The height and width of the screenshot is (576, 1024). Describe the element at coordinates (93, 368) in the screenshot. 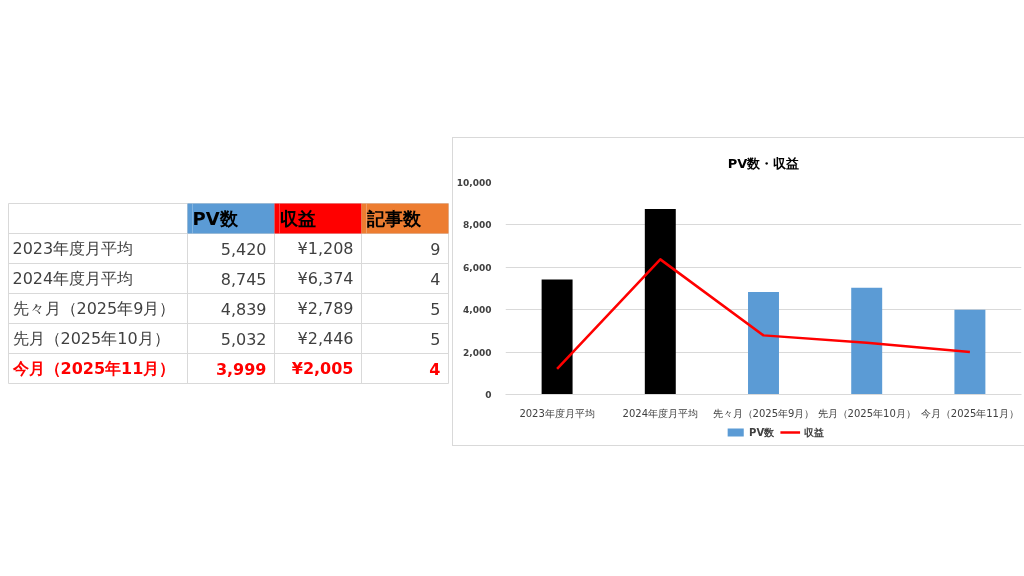

I see `category-label: 今月（2025年11月）` at that location.